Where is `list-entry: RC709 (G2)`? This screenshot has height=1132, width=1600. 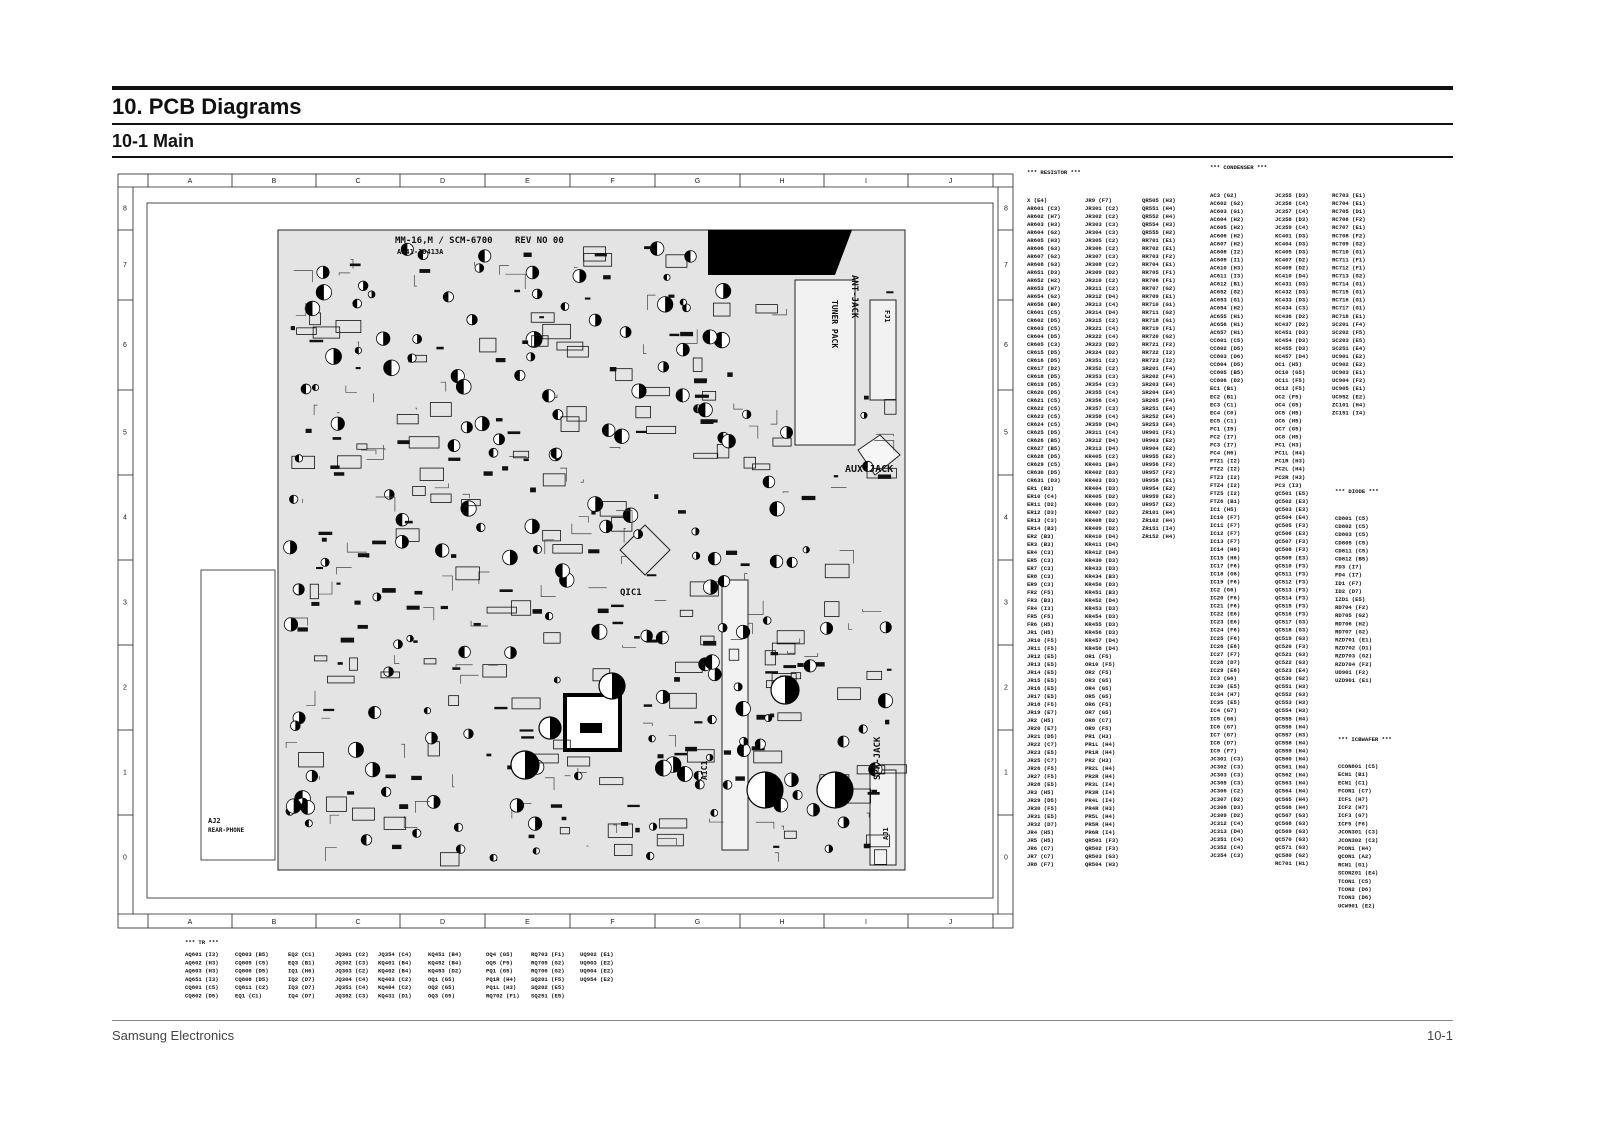 list-entry: RC709 (G2) is located at coordinates (1349, 243).